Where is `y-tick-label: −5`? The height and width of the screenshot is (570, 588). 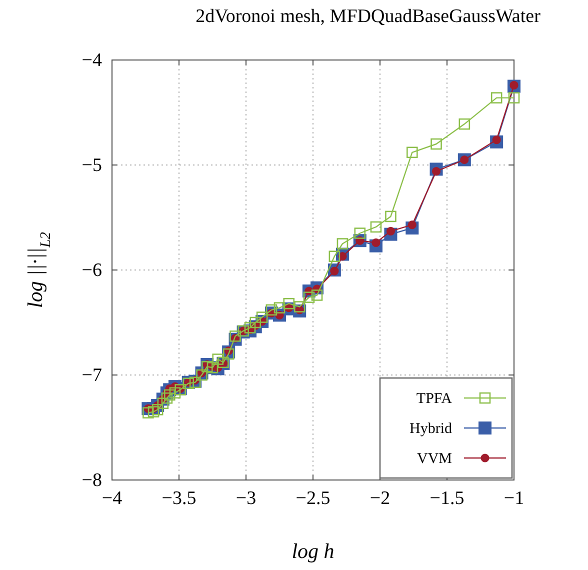
y-tick-label: −5 is located at coordinates (92, 165).